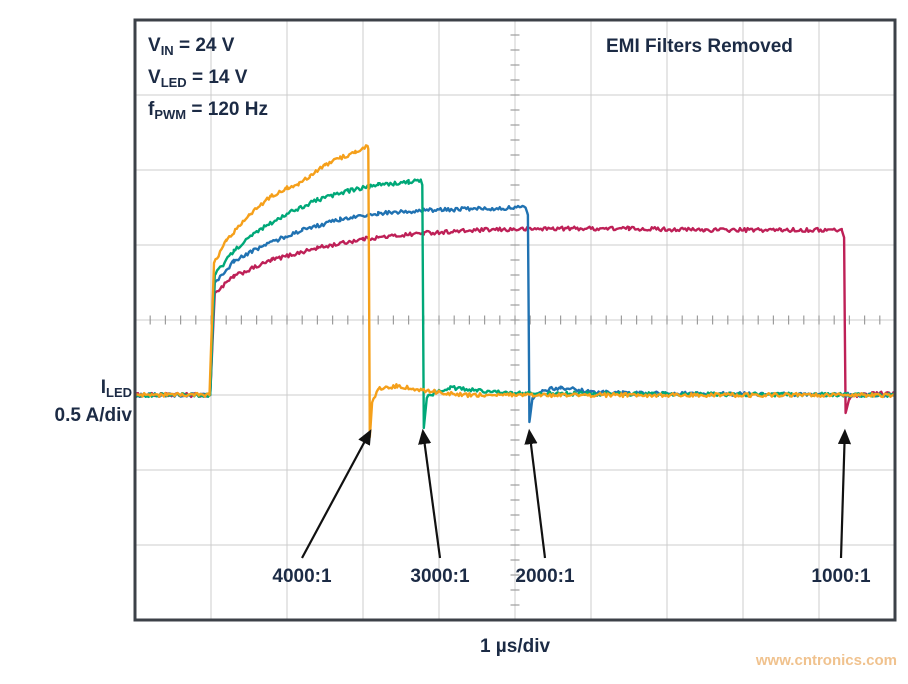 The image size is (908, 684). I want to click on ratio-label-4000: 4000:1, so click(302, 576).